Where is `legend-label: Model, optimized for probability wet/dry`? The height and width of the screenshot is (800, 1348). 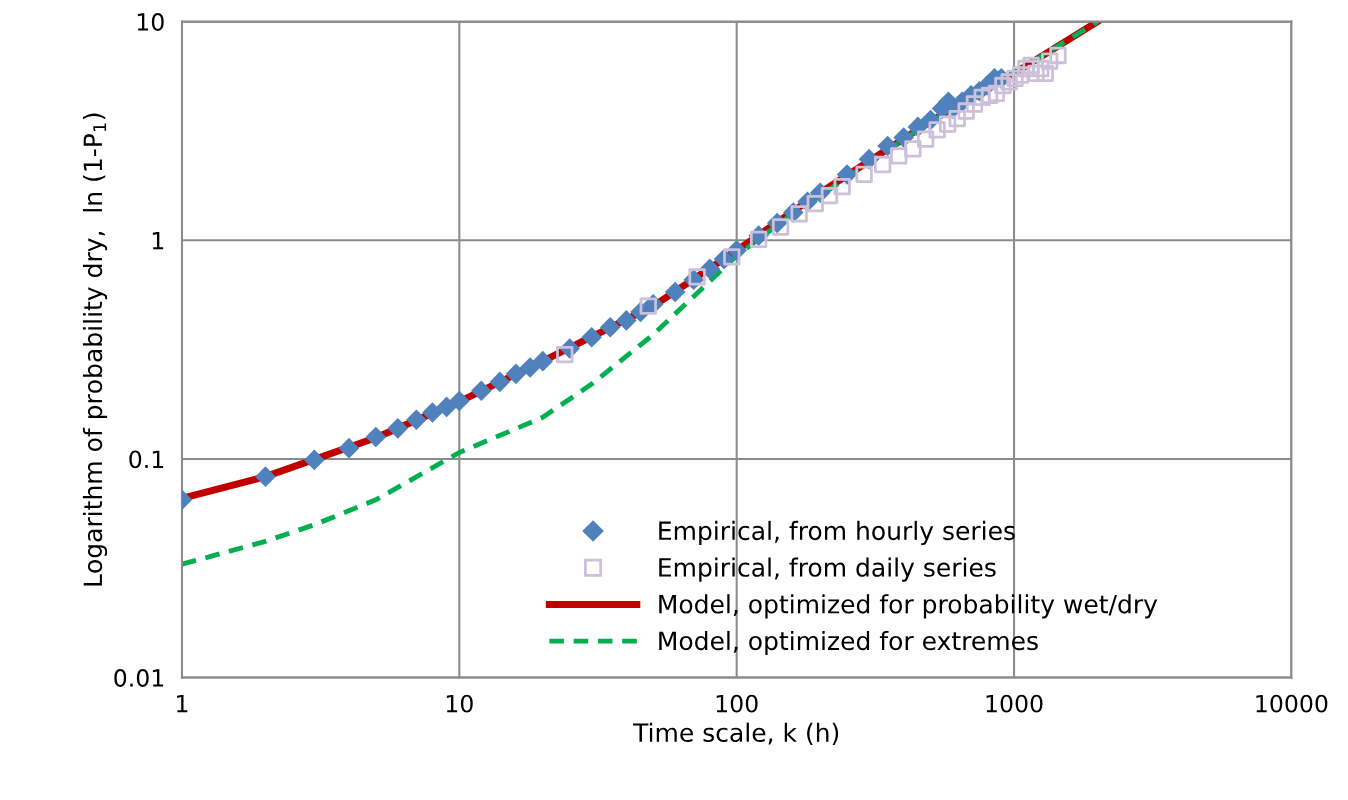
legend-label: Model, optimized for probability wet/dry is located at coordinates (908, 606).